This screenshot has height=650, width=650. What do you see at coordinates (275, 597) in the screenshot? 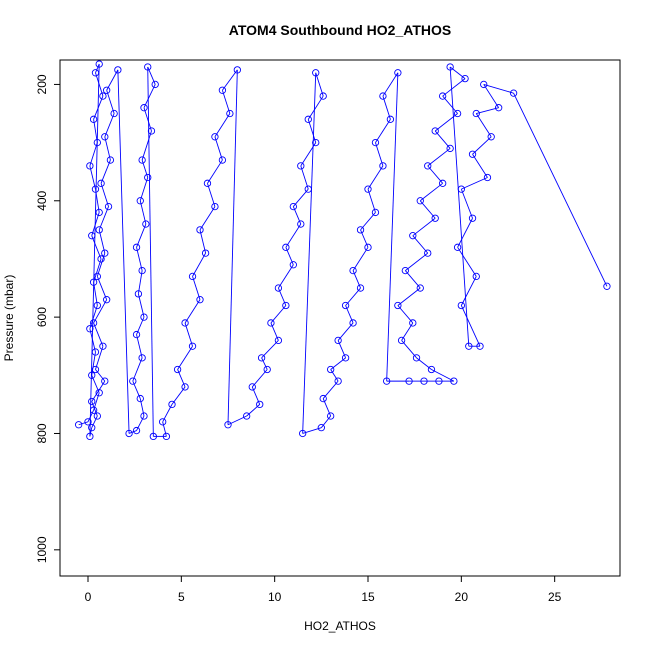
I see `x-tick-label: 10` at bounding box center [275, 597].